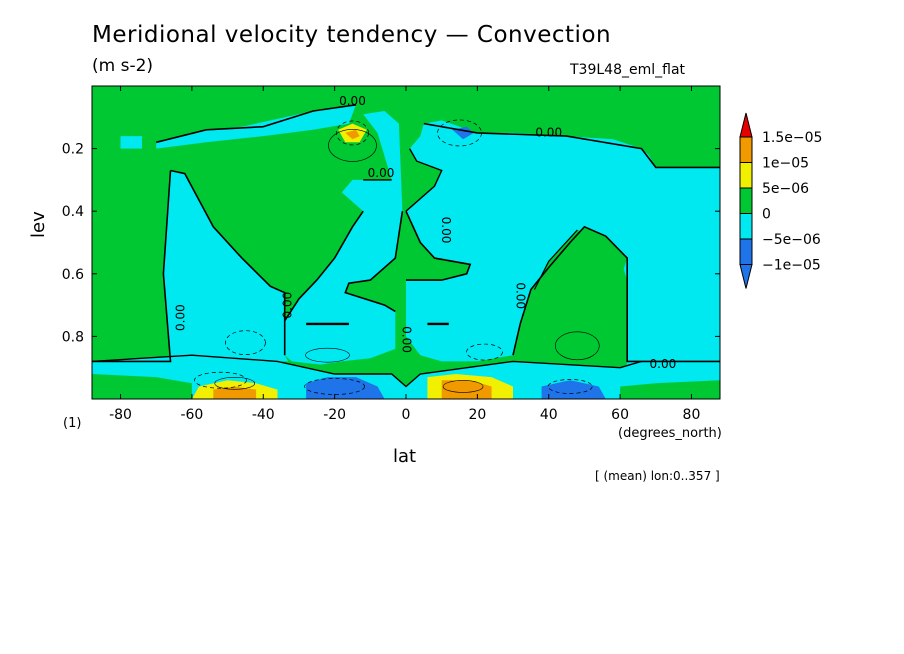 This screenshot has width=904, height=654. What do you see at coordinates (746, 125) in the screenshot?
I see `colorbar-top-arrow` at bounding box center [746, 125].